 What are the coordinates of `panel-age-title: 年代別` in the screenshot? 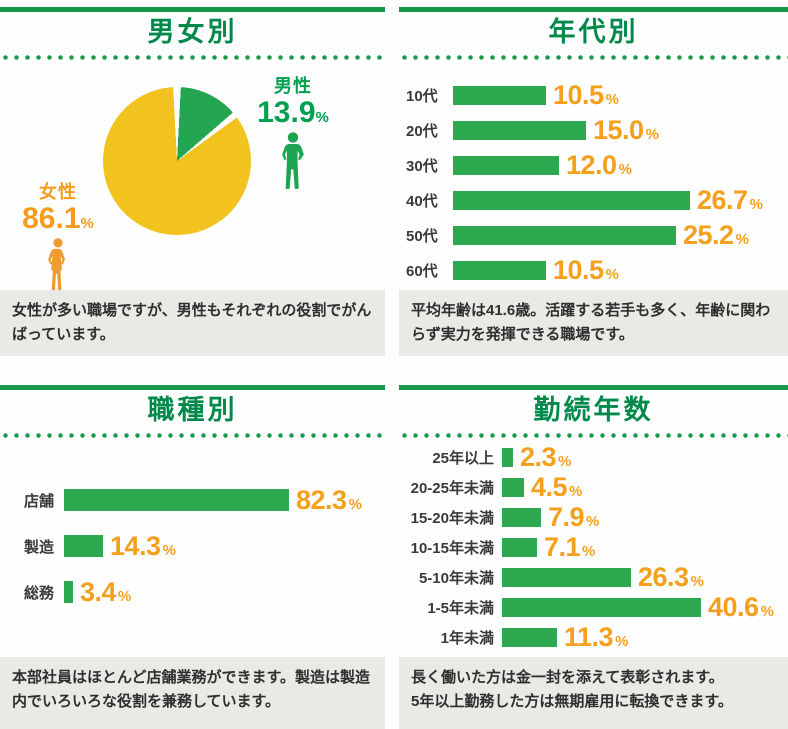 It's located at (593, 32).